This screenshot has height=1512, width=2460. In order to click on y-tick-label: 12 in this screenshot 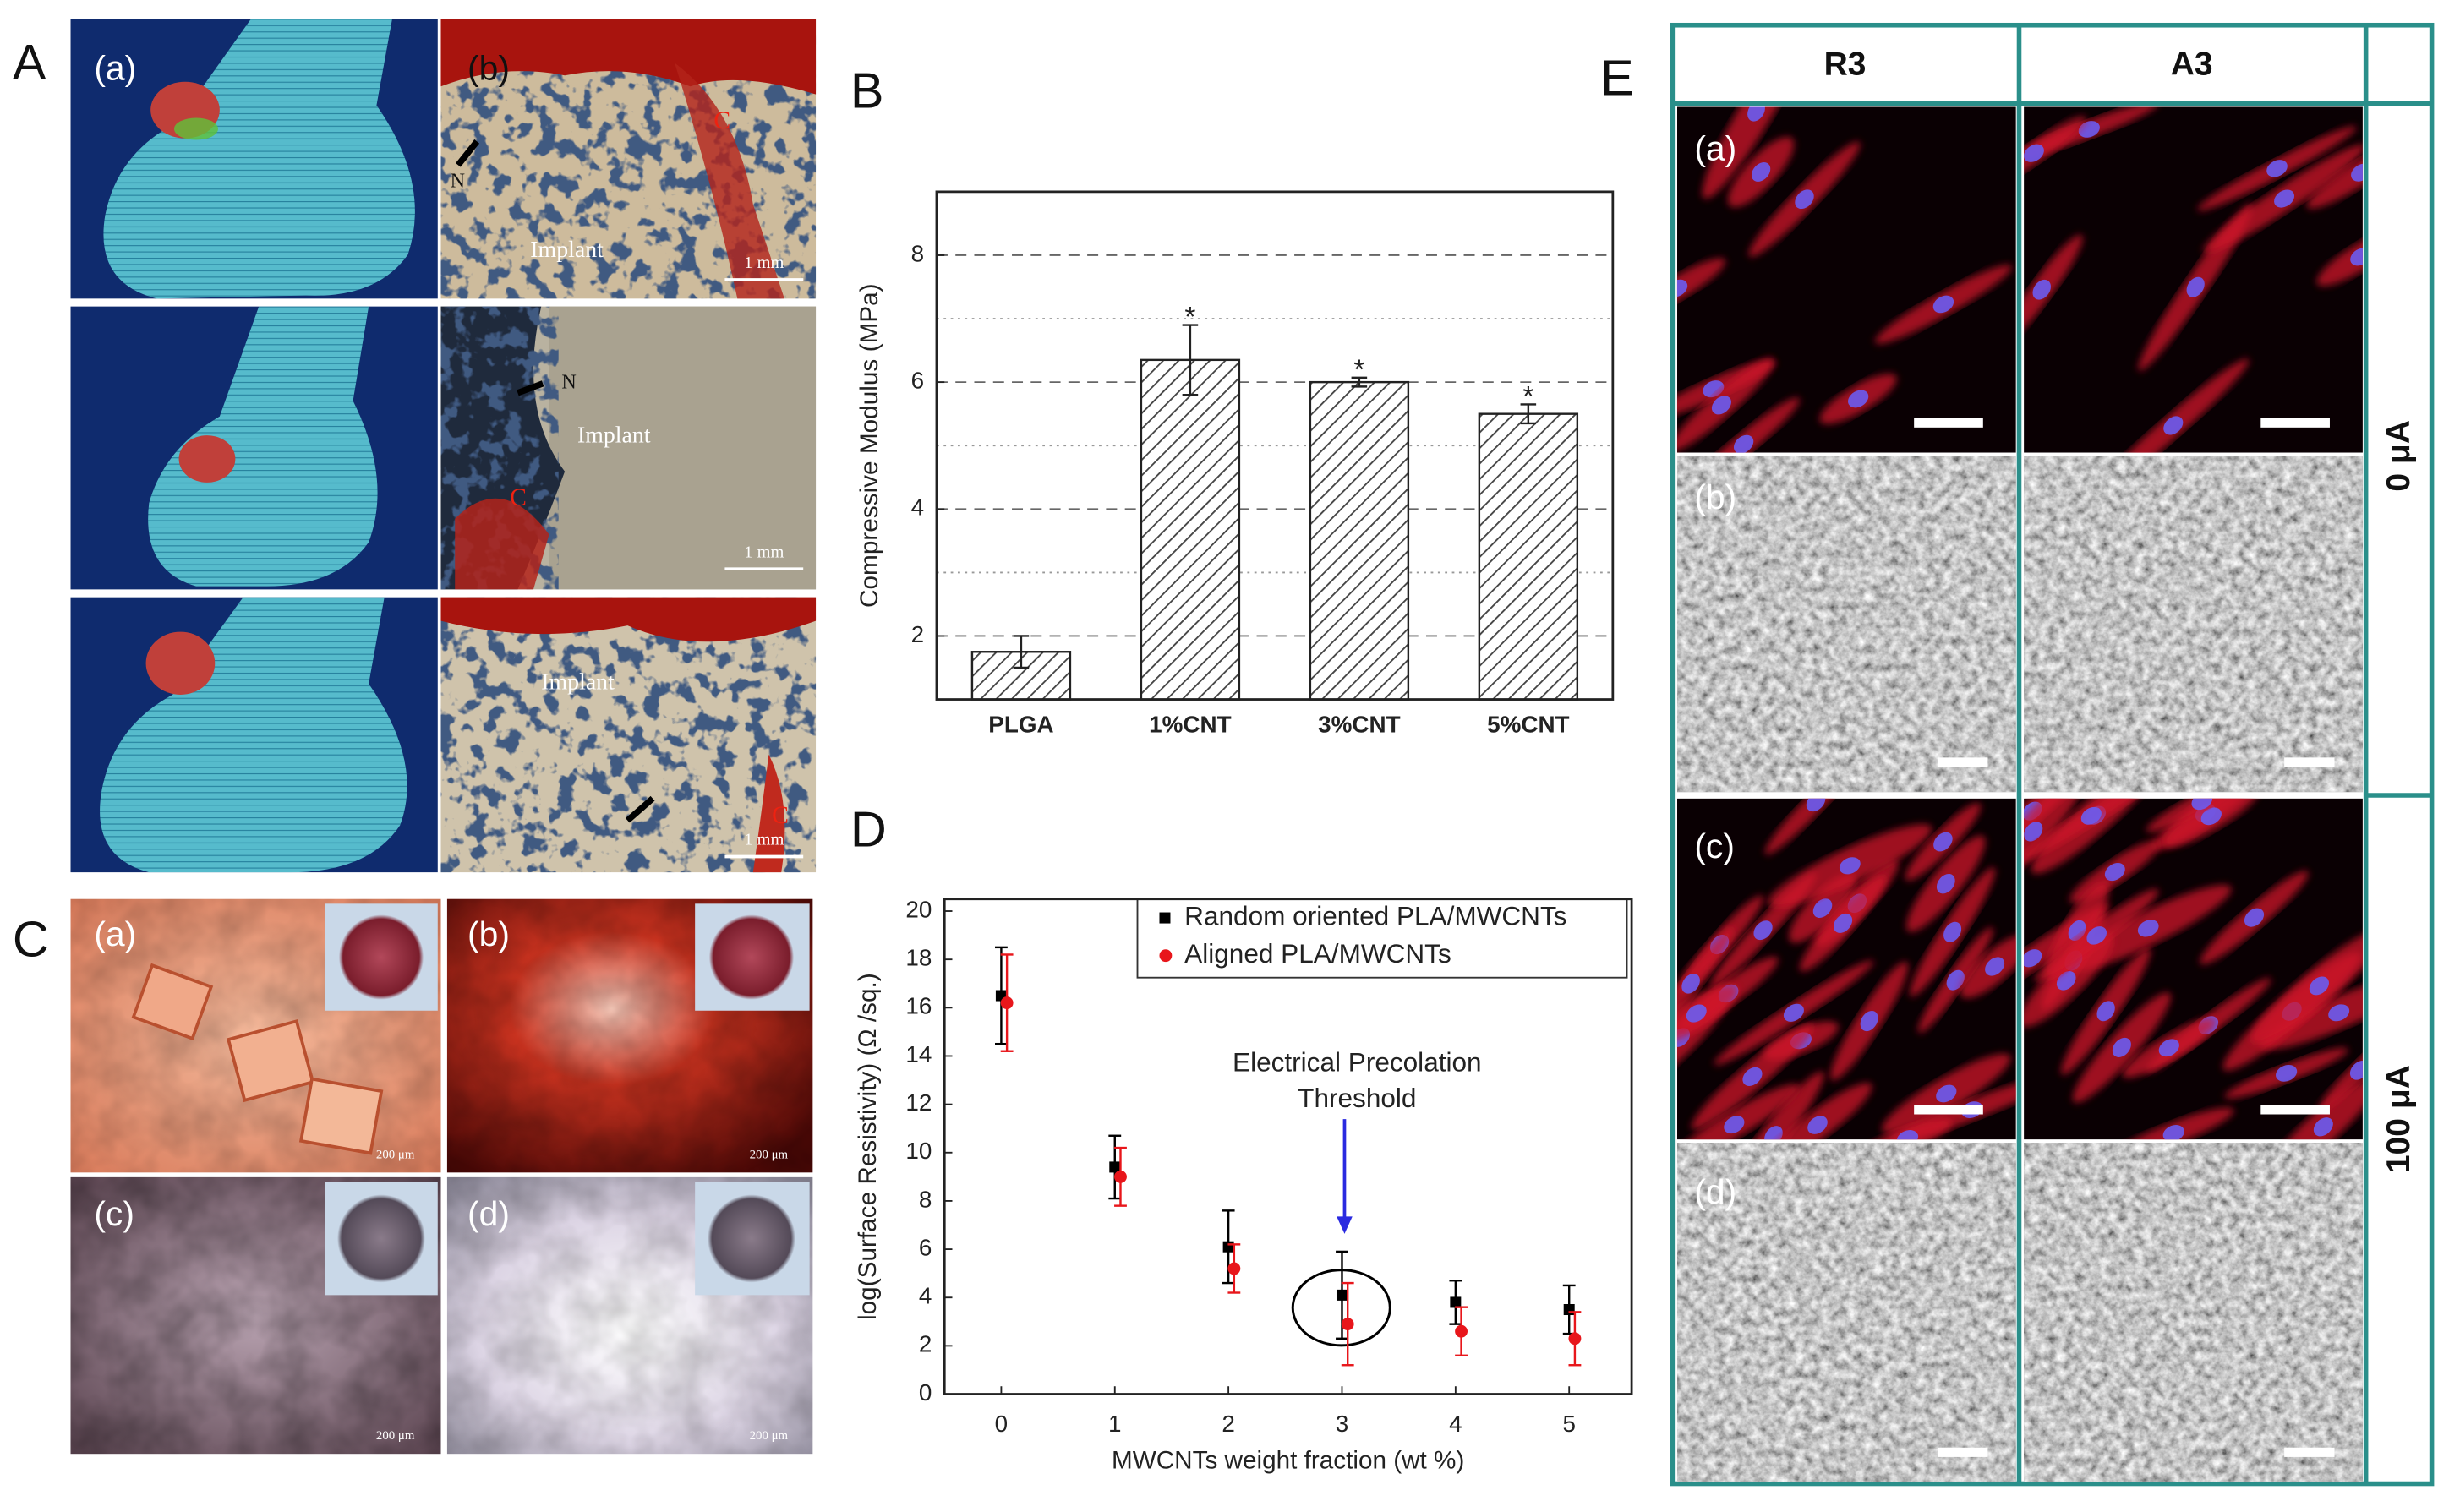, I will do `click(918, 1102)`.